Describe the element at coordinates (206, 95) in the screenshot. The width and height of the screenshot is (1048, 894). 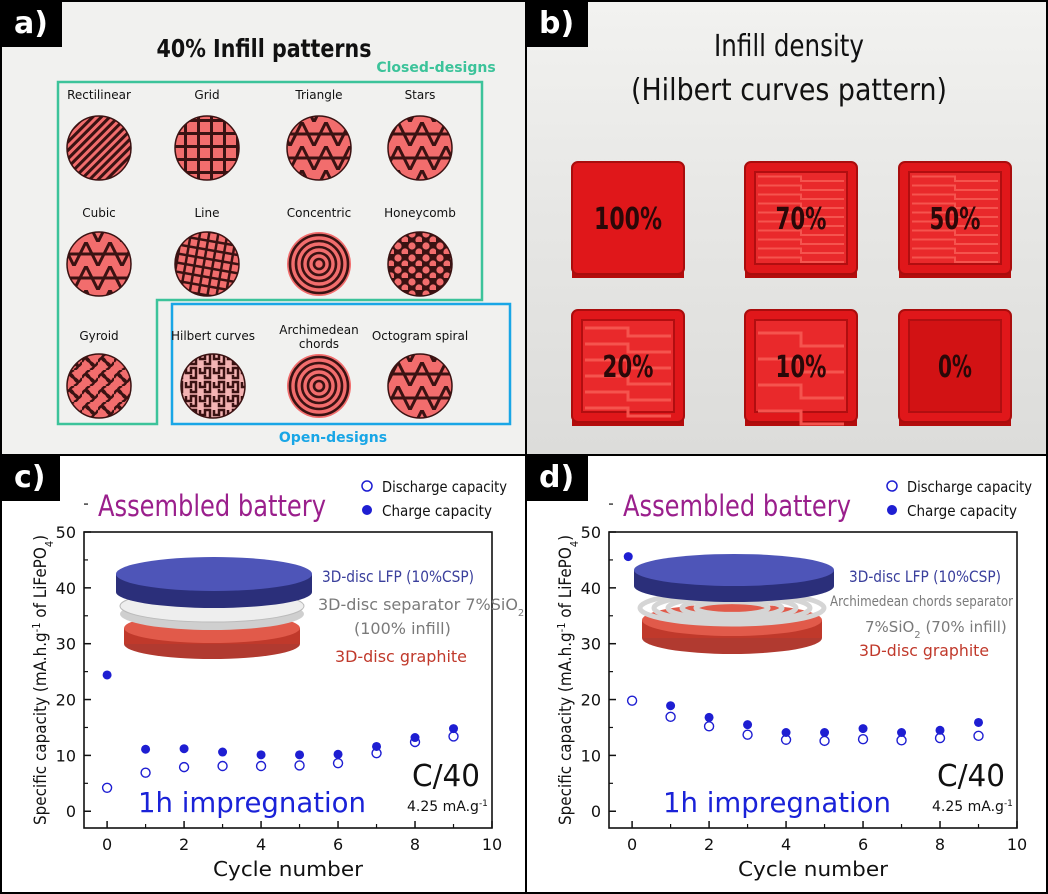
I see `pattern-label: Grid` at that location.